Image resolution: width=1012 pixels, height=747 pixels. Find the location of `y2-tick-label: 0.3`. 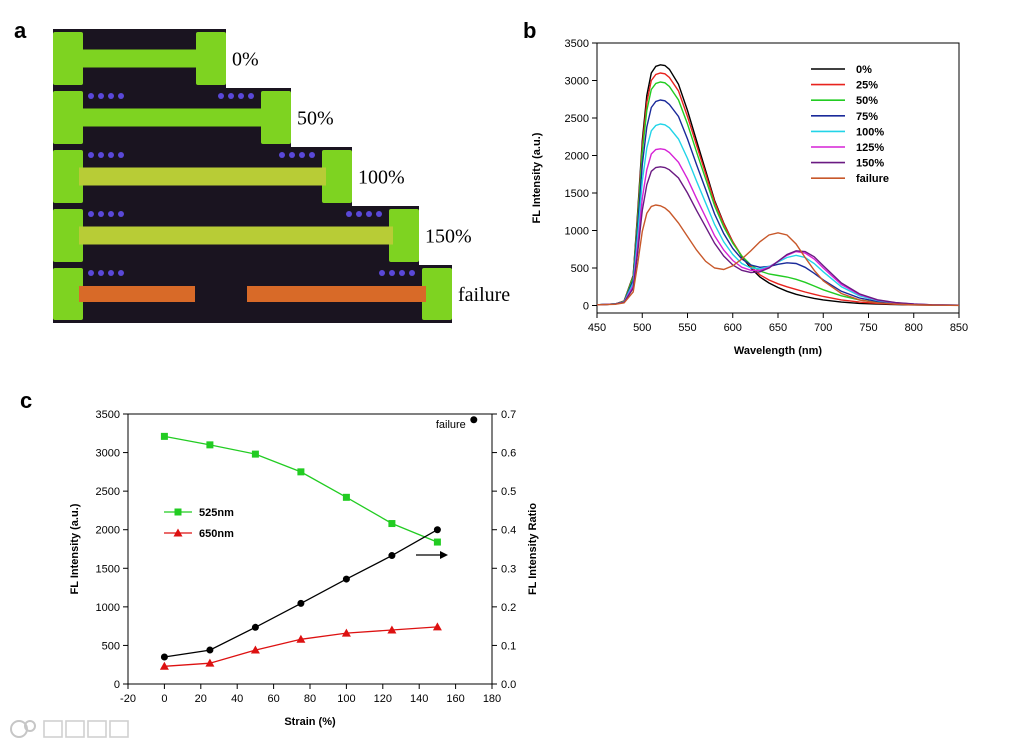

y2-tick-label: 0.3 is located at coordinates (508, 569).